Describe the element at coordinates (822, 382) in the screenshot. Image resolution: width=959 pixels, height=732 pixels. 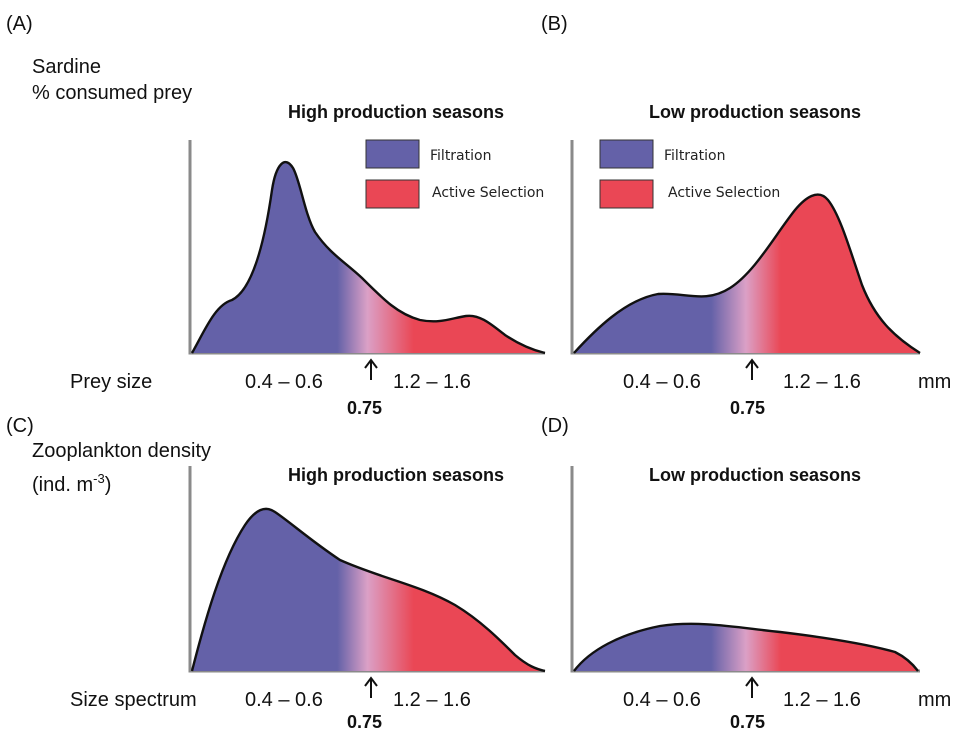
I see `panel-b-tick-right: 1.2 – 1.6` at that location.